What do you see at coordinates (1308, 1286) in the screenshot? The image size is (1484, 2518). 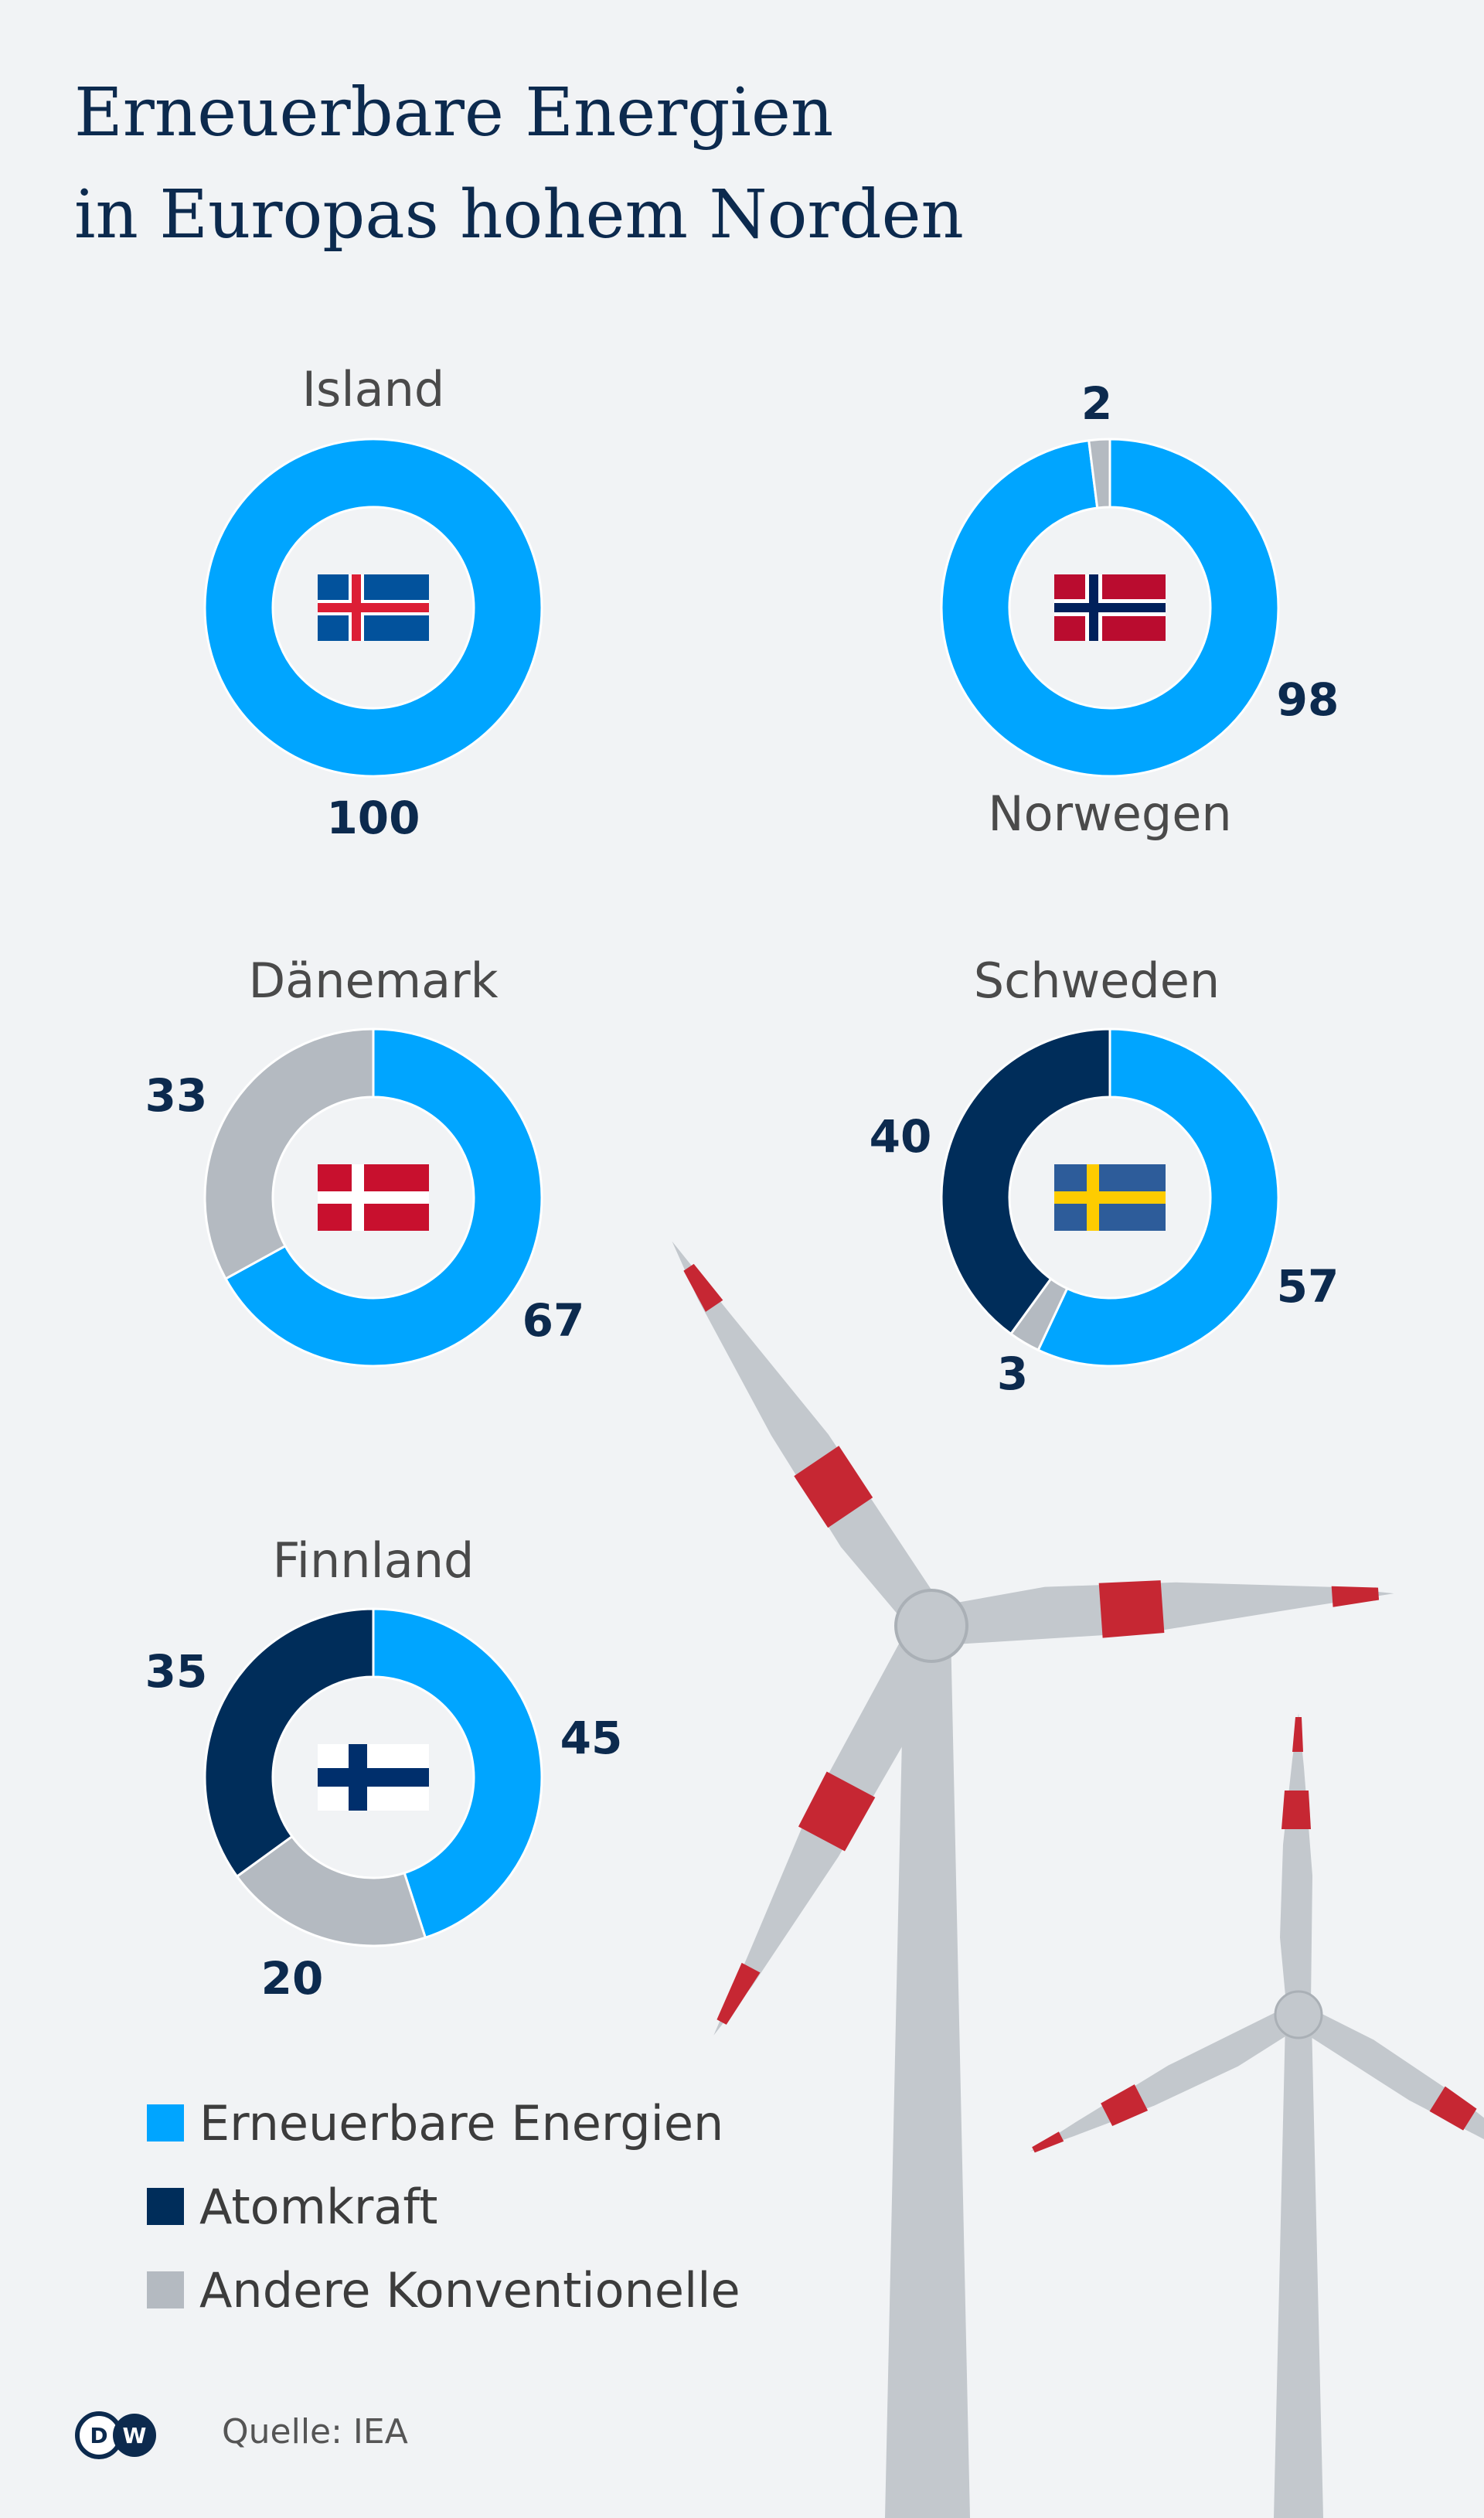 I see `value-label-renewable: 57` at bounding box center [1308, 1286].